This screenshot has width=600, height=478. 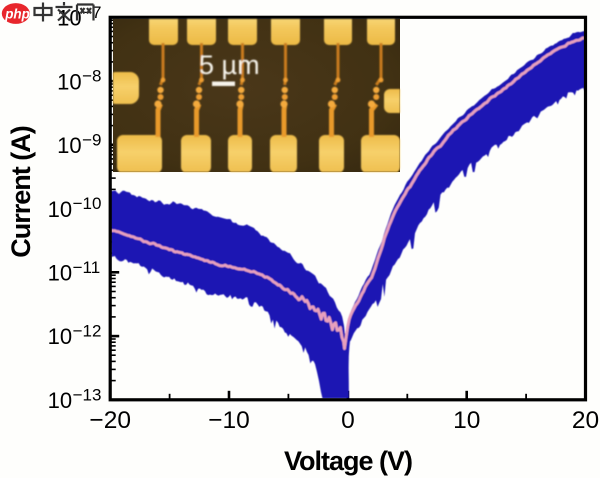 What do you see at coordinates (91, 139) in the screenshot?
I see `svg-text: −9` at bounding box center [91, 139].